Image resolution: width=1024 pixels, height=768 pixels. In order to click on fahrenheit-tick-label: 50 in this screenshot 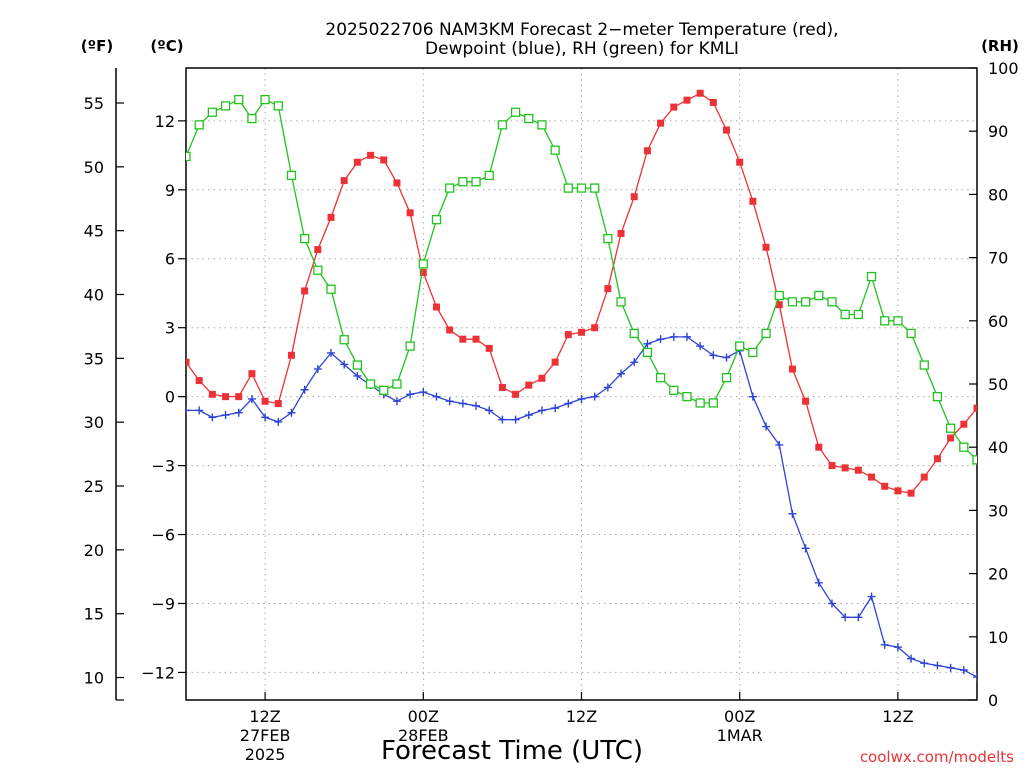, I will do `click(94, 167)`.